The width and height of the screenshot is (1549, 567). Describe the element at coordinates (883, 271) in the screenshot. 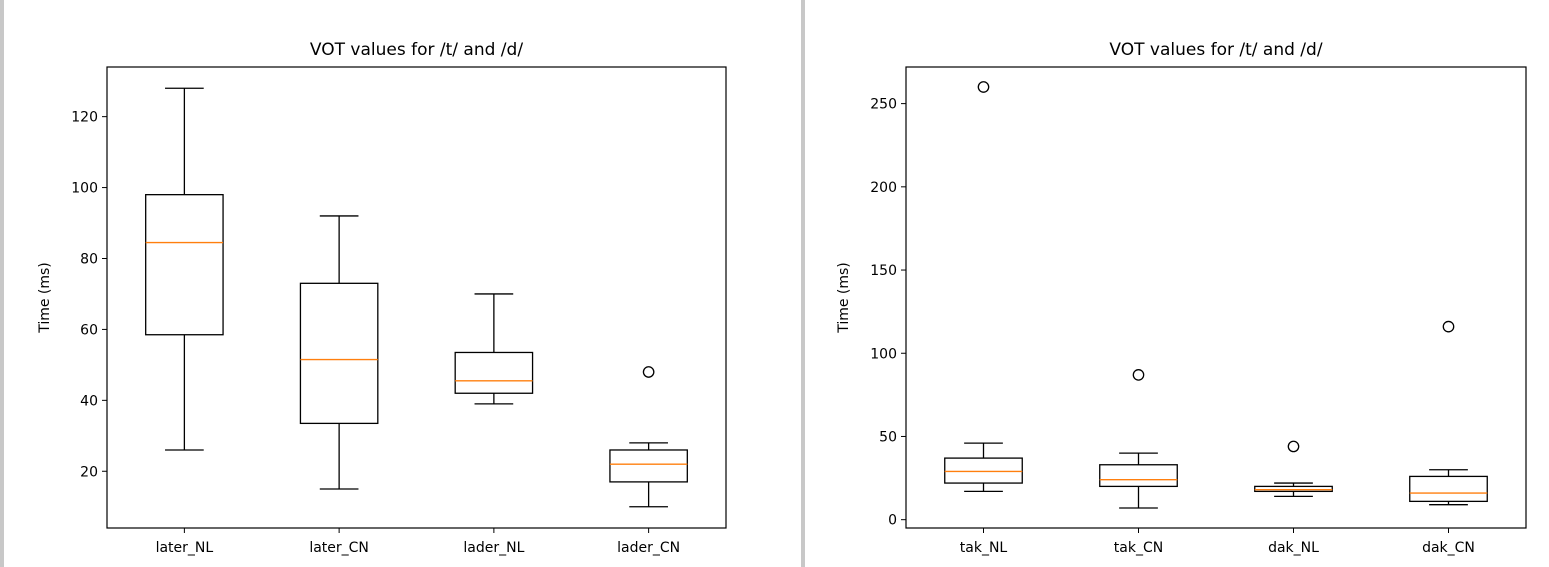

I see `y-tick-label: 150` at that location.